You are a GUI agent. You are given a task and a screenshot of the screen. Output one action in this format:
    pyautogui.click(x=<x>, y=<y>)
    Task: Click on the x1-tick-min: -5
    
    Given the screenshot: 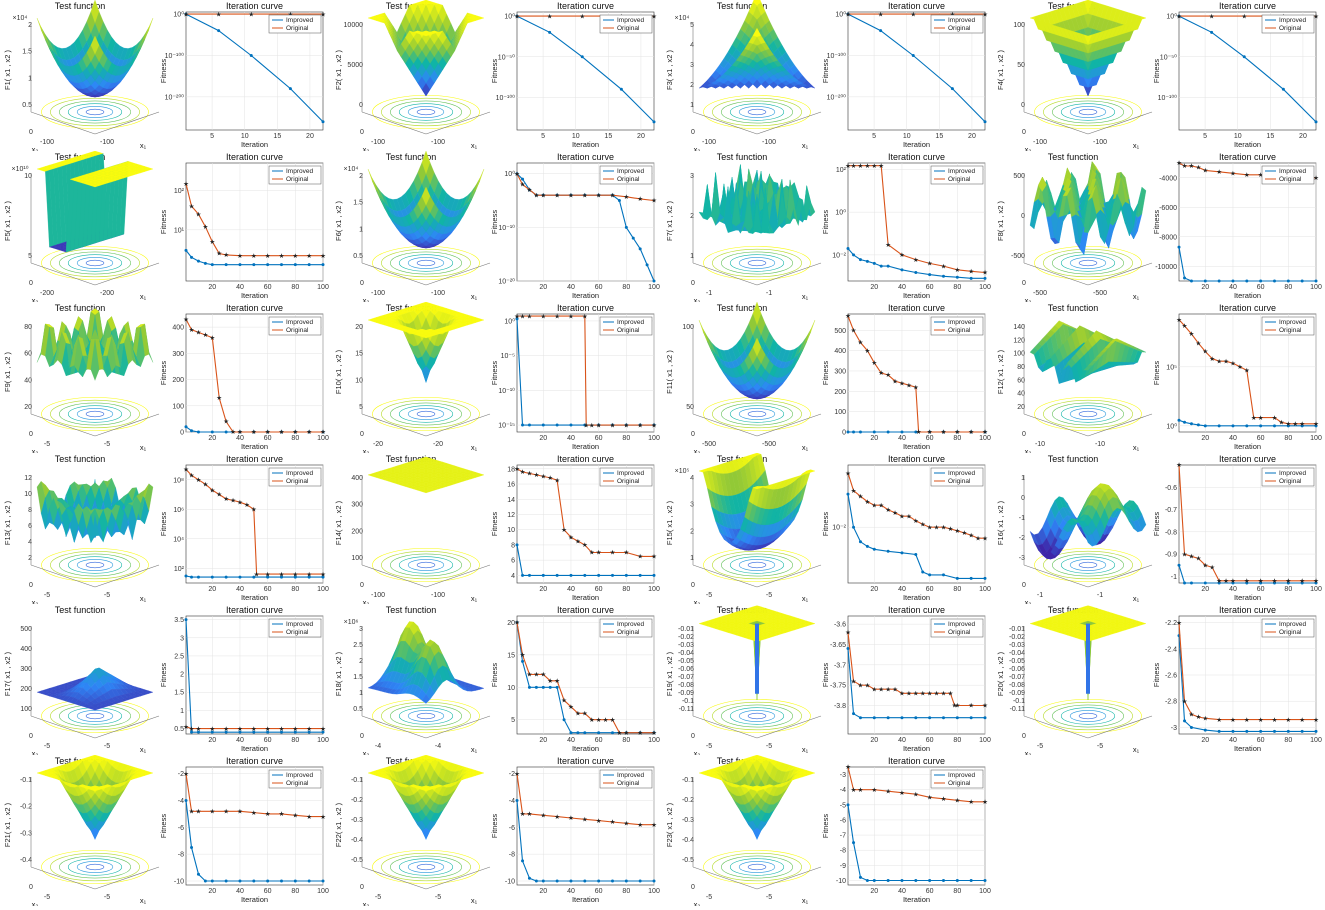 What is the action you would take?
    pyautogui.click(x=769, y=595)
    